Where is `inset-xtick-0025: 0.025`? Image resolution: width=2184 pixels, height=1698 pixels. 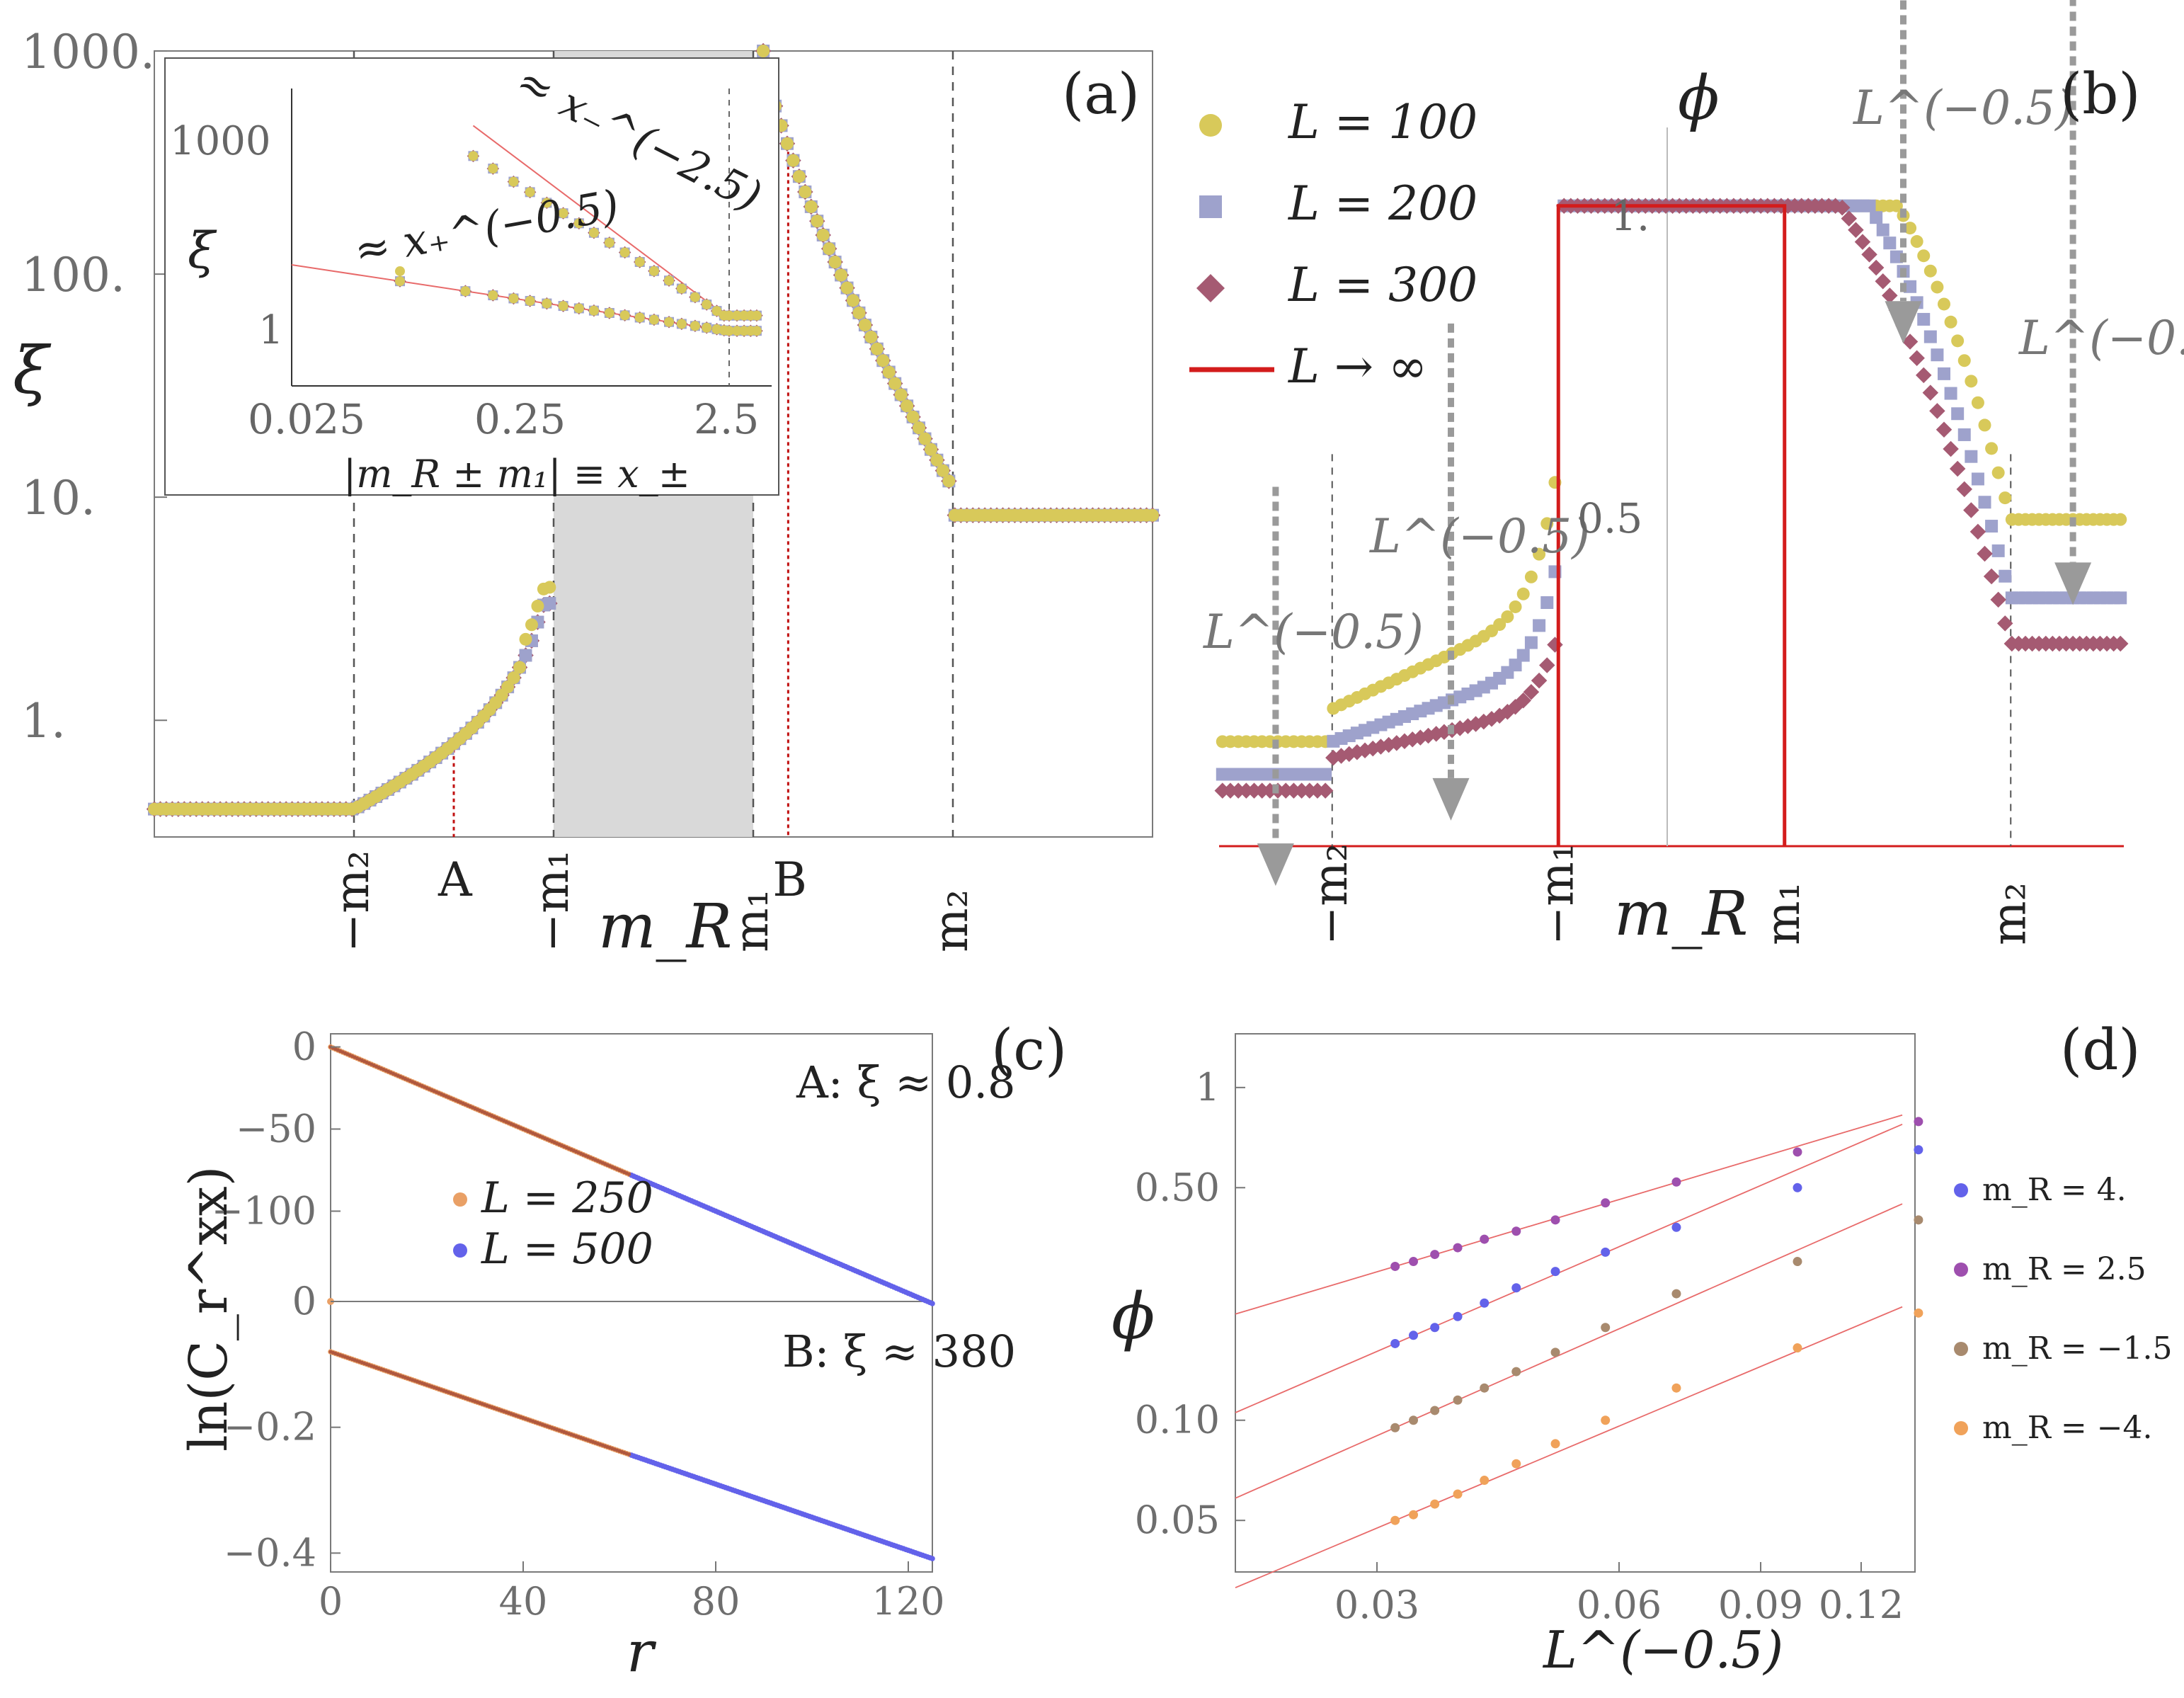
inset-xtick-0025: 0.025 is located at coordinates (306, 419).